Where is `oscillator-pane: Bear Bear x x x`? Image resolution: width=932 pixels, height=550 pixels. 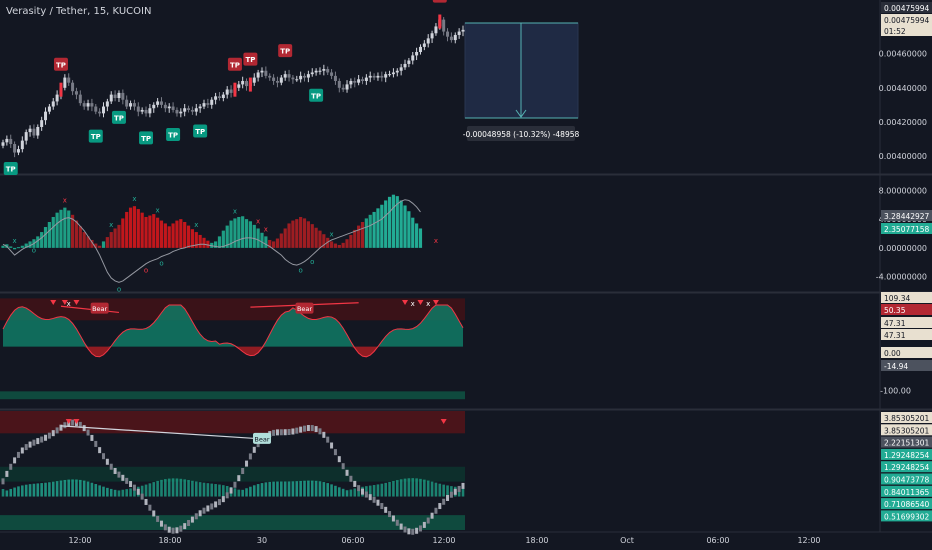
oscillator-pane: Bear Bear x x x is located at coordinates (232, 349).